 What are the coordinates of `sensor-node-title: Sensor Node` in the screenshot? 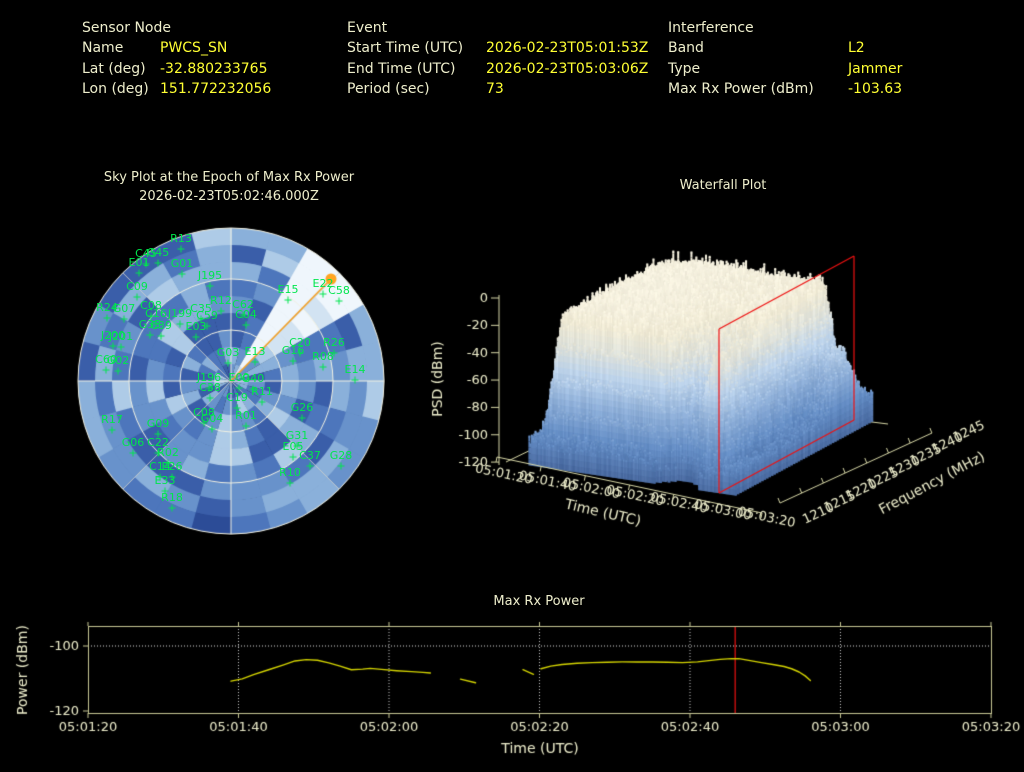 It's located at (126, 28).